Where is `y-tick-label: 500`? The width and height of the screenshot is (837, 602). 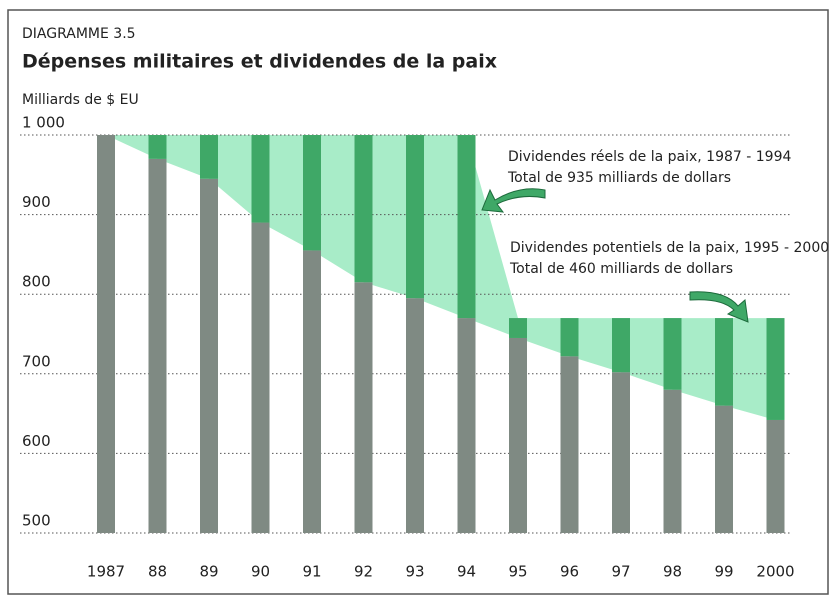
y-tick-label: 500 is located at coordinates (36, 521).